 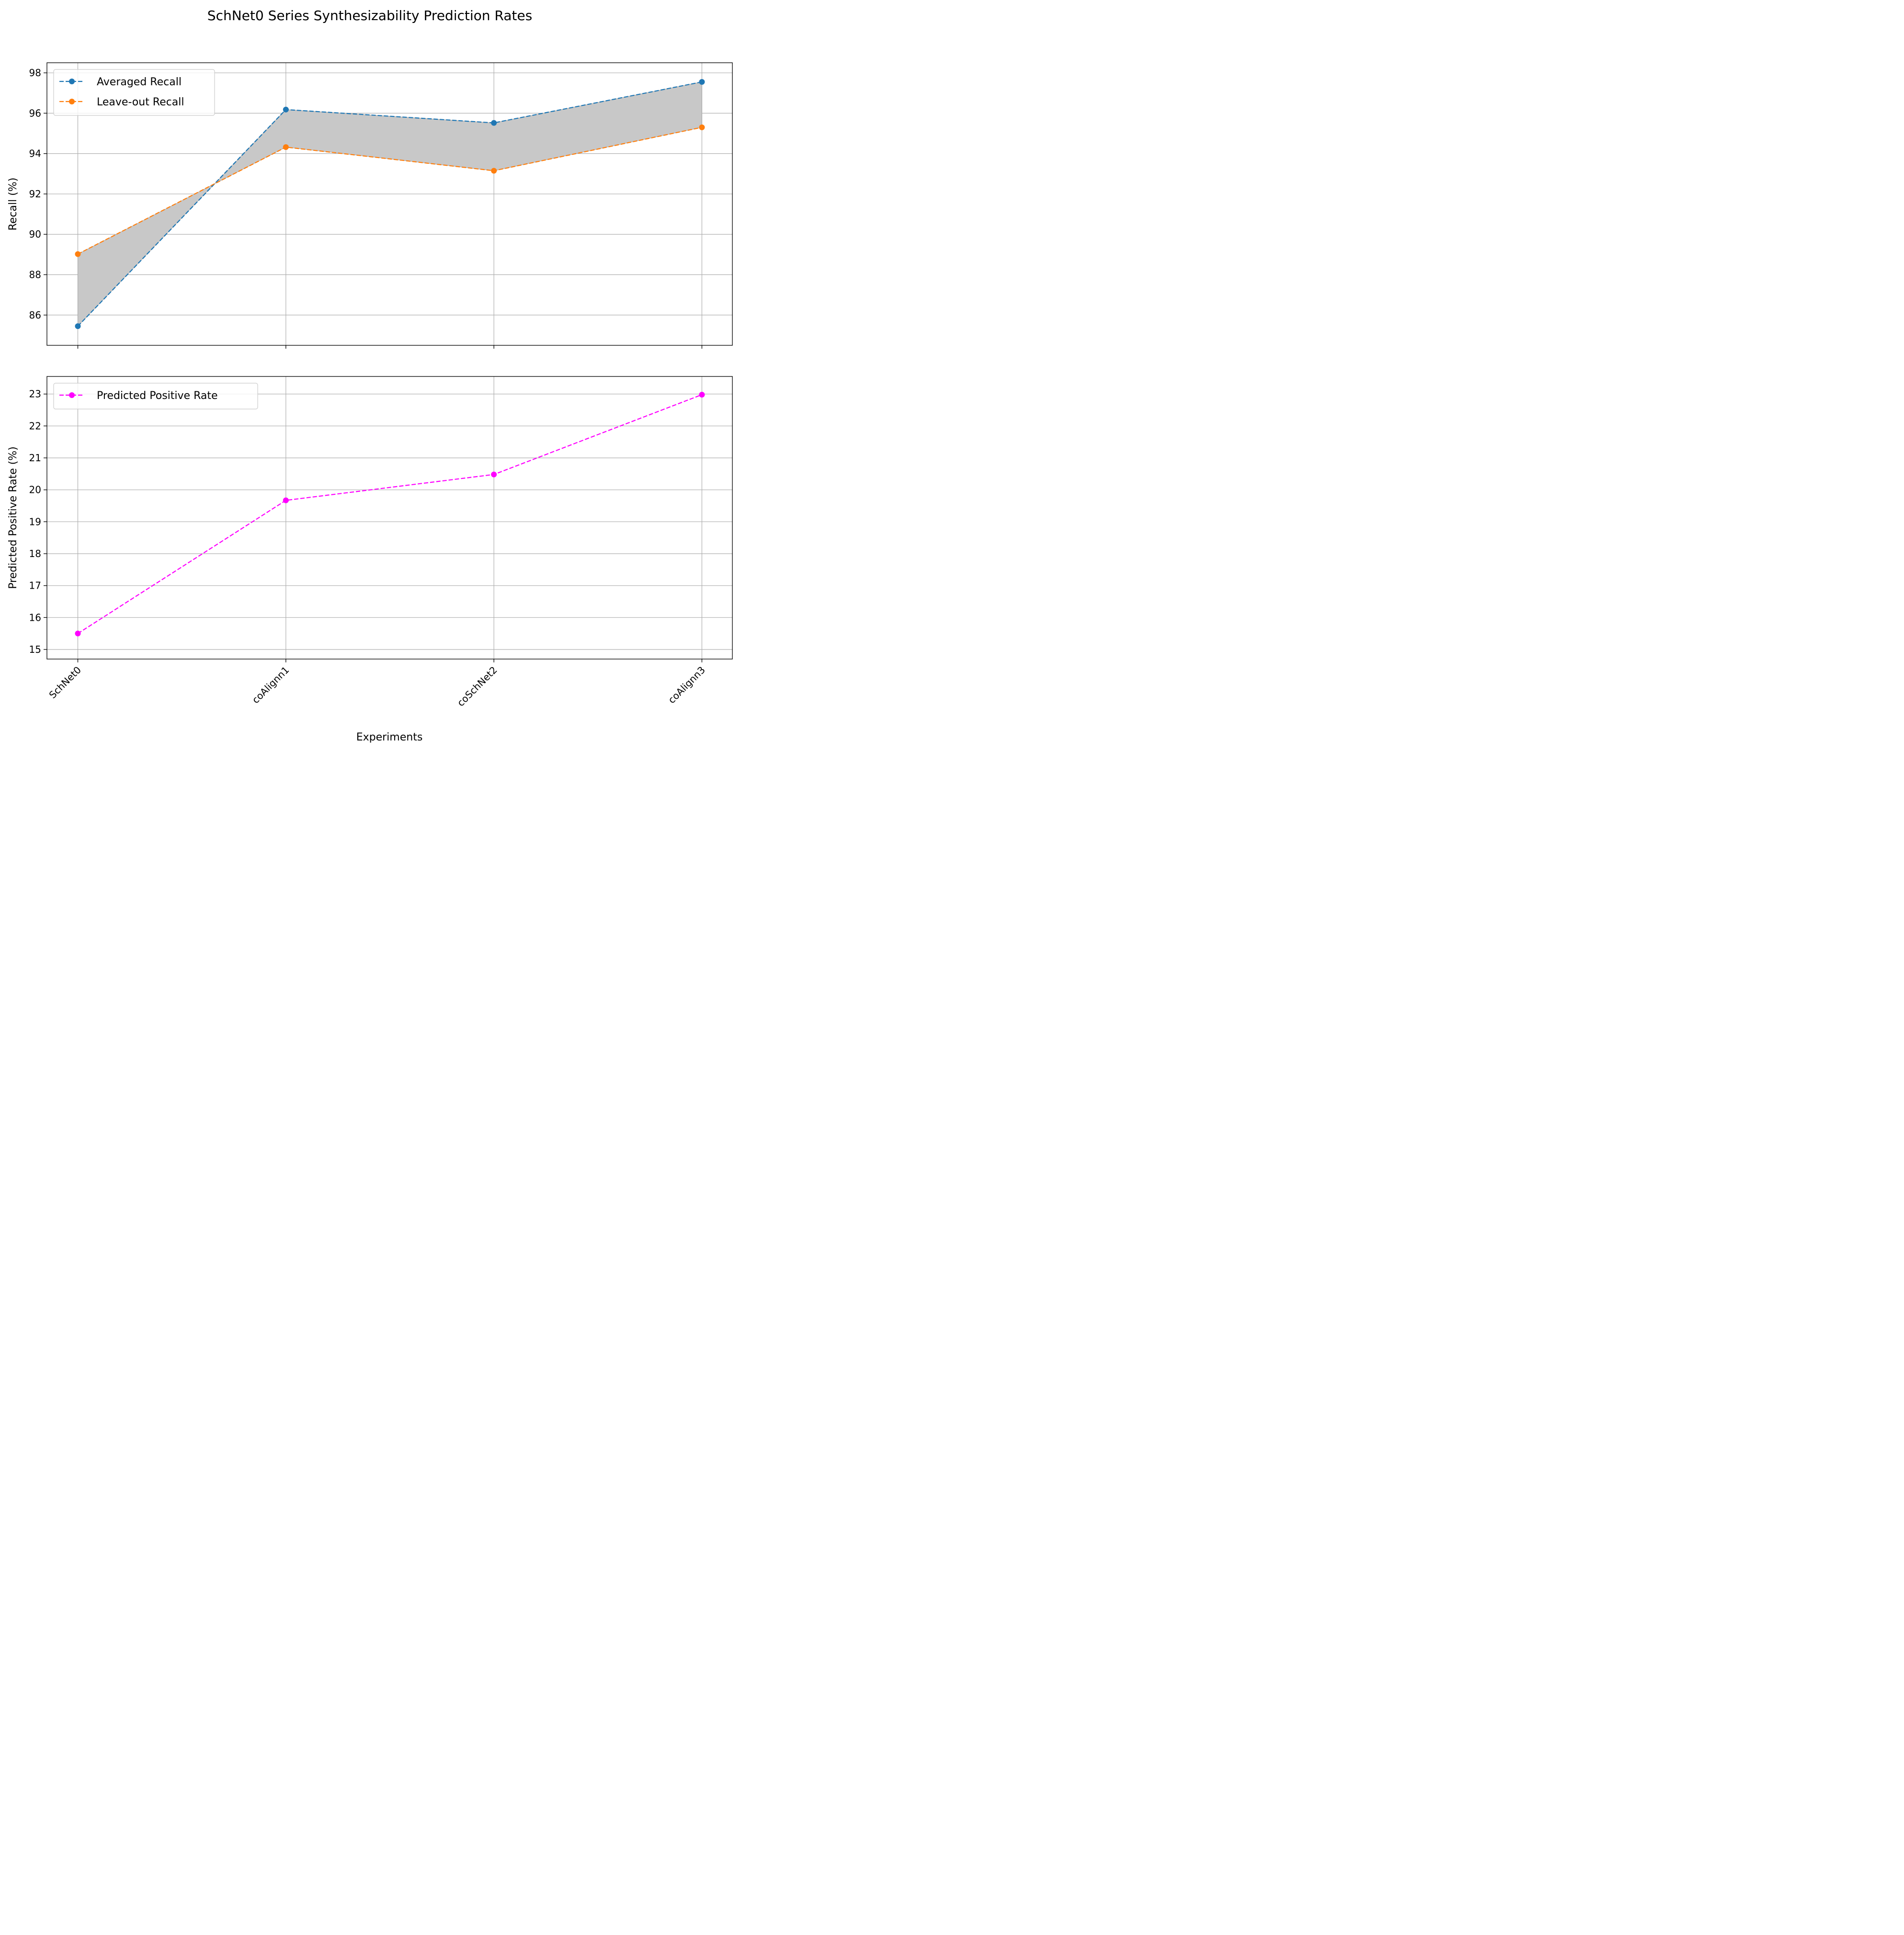 What do you see at coordinates (35, 521) in the screenshot?
I see `y-tick-label: 19` at bounding box center [35, 521].